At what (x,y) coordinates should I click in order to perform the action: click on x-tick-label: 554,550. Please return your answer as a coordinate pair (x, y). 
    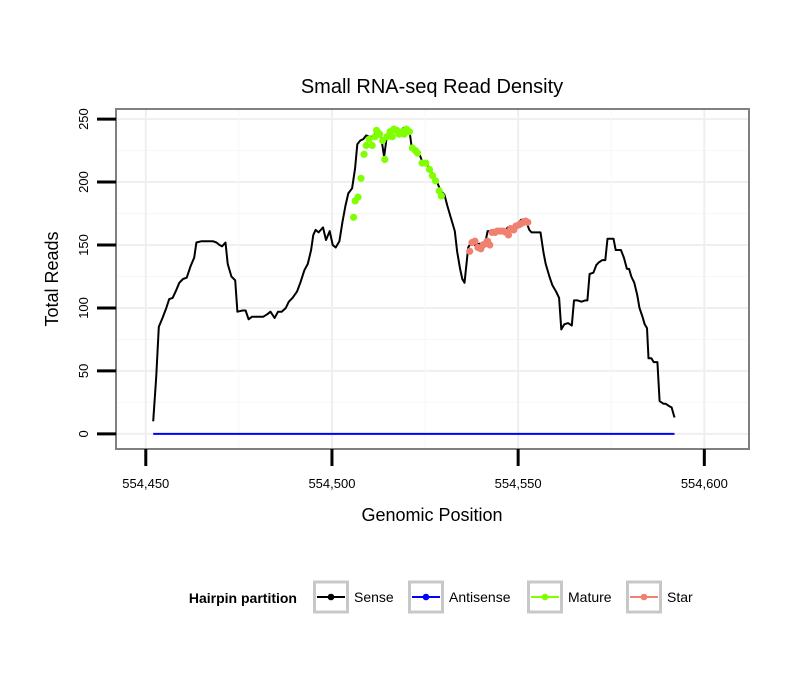
    Looking at the image, I should click on (518, 483).